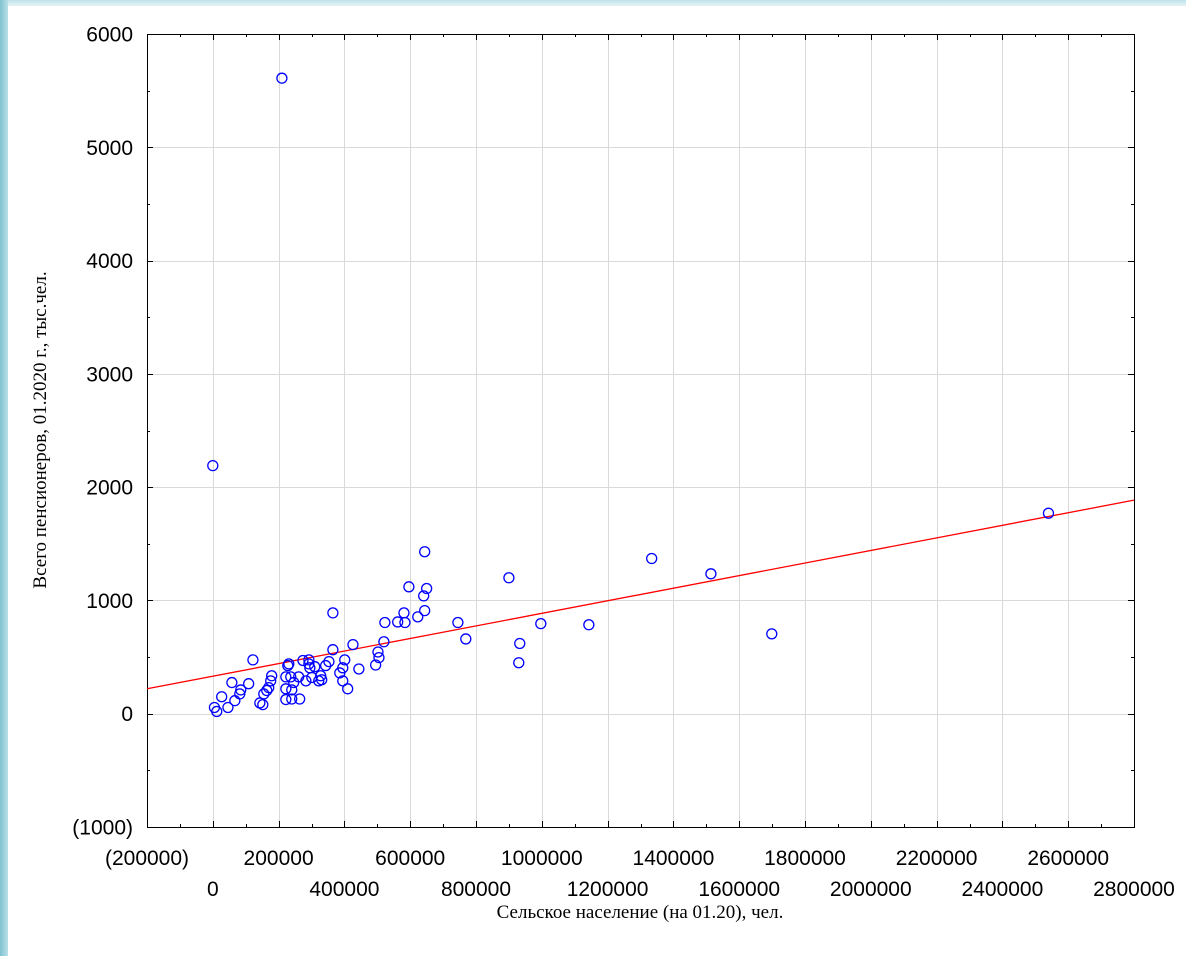 This screenshot has width=1186, height=956. Describe the element at coordinates (476, 889) in the screenshot. I see `x-tick-label: 800000` at that location.